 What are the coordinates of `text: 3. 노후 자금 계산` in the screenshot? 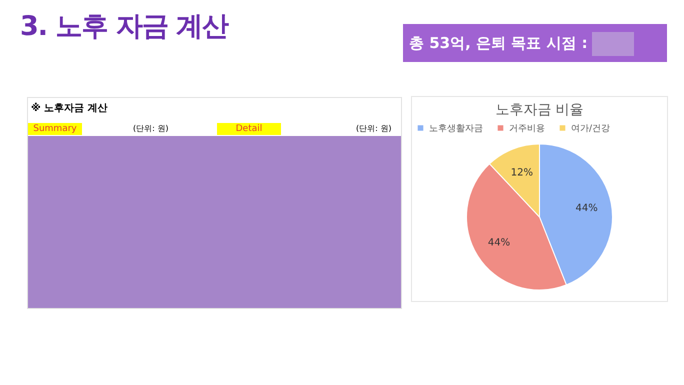 It's located at (124, 27).